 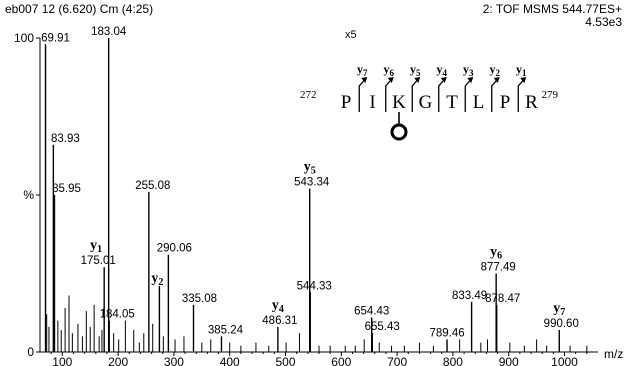 I want to click on sequence-residue: G, so click(x=426, y=102).